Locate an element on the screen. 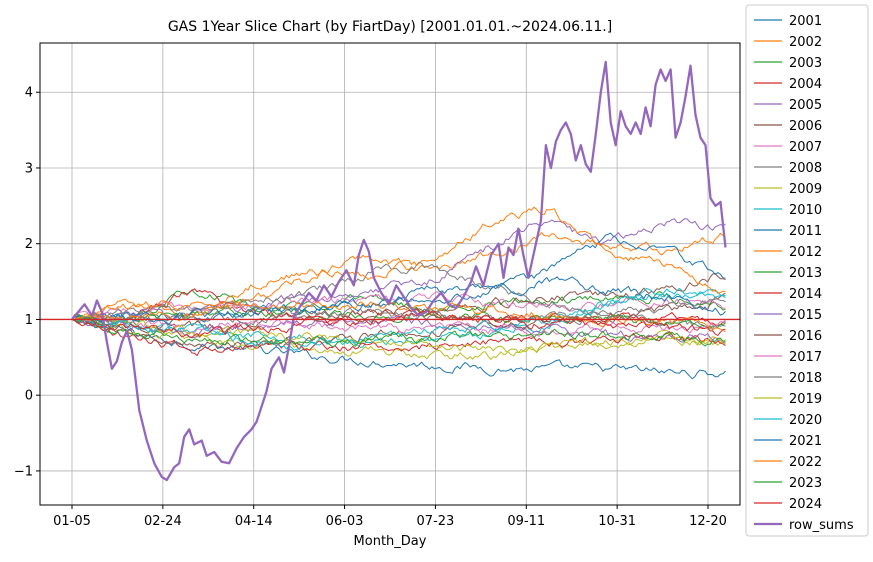 The height and width of the screenshot is (562, 873). x-axis-label: Month_Day is located at coordinates (390, 541).